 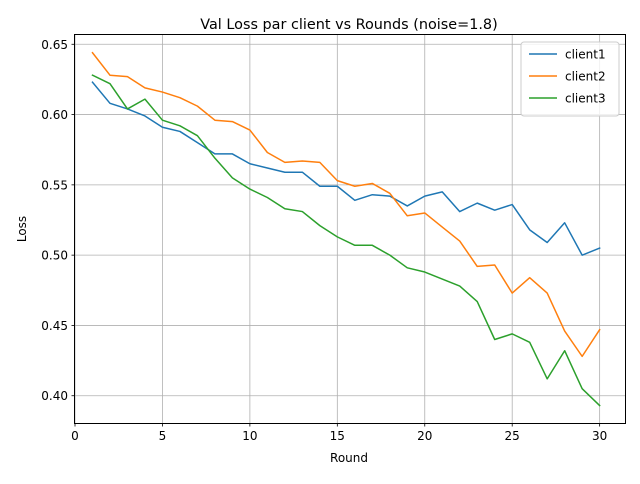 I want to click on x-tick-label: 10, so click(x=249, y=436).